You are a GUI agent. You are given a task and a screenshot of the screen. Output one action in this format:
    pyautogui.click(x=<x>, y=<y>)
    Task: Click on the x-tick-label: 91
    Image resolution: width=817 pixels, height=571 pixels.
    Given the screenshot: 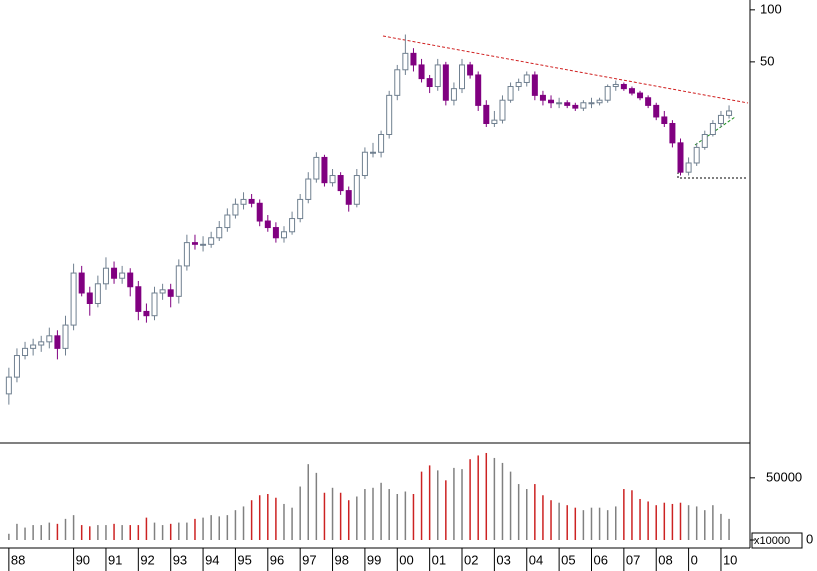 What is the action you would take?
    pyautogui.click(x=115, y=559)
    